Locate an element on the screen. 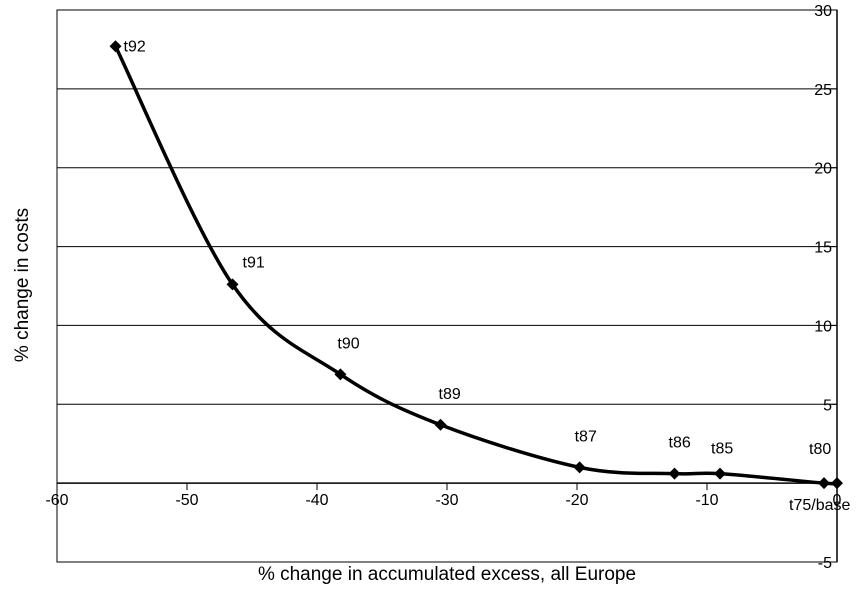  y-tick-label: 20 is located at coordinates (823, 169).